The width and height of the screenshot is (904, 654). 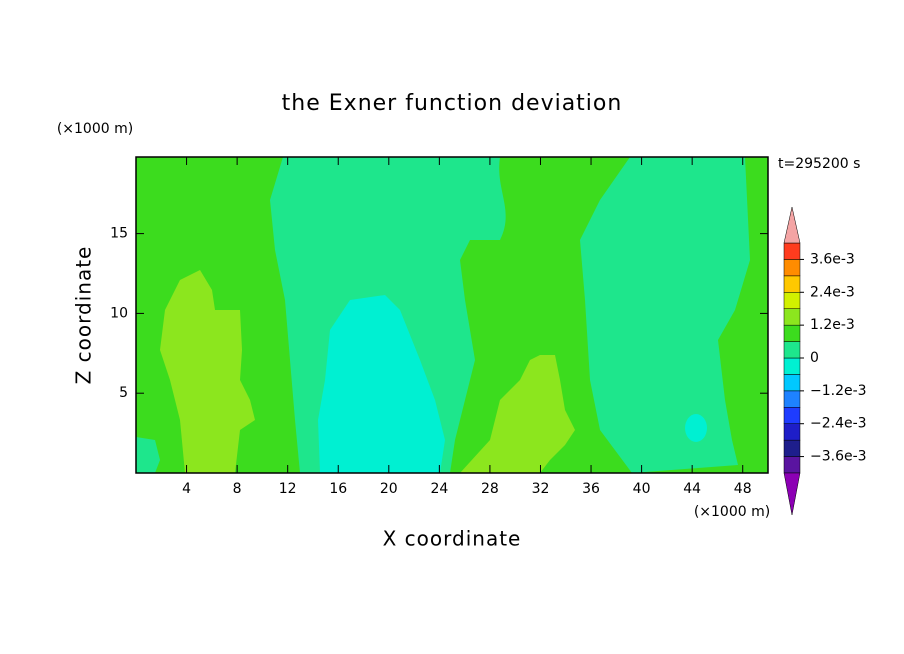 I want to click on colorbar-tick-label: 3.6e-3, so click(x=832, y=259).